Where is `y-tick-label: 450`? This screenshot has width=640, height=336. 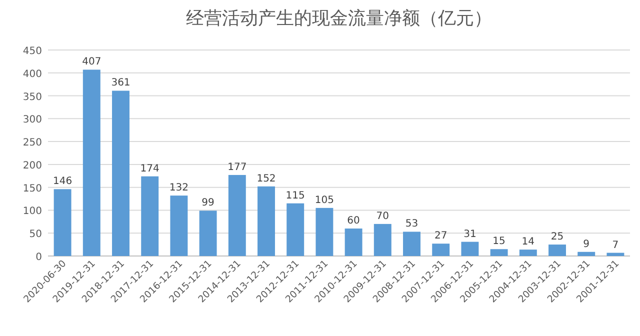
y-tick-label: 450 is located at coordinates (32, 51).